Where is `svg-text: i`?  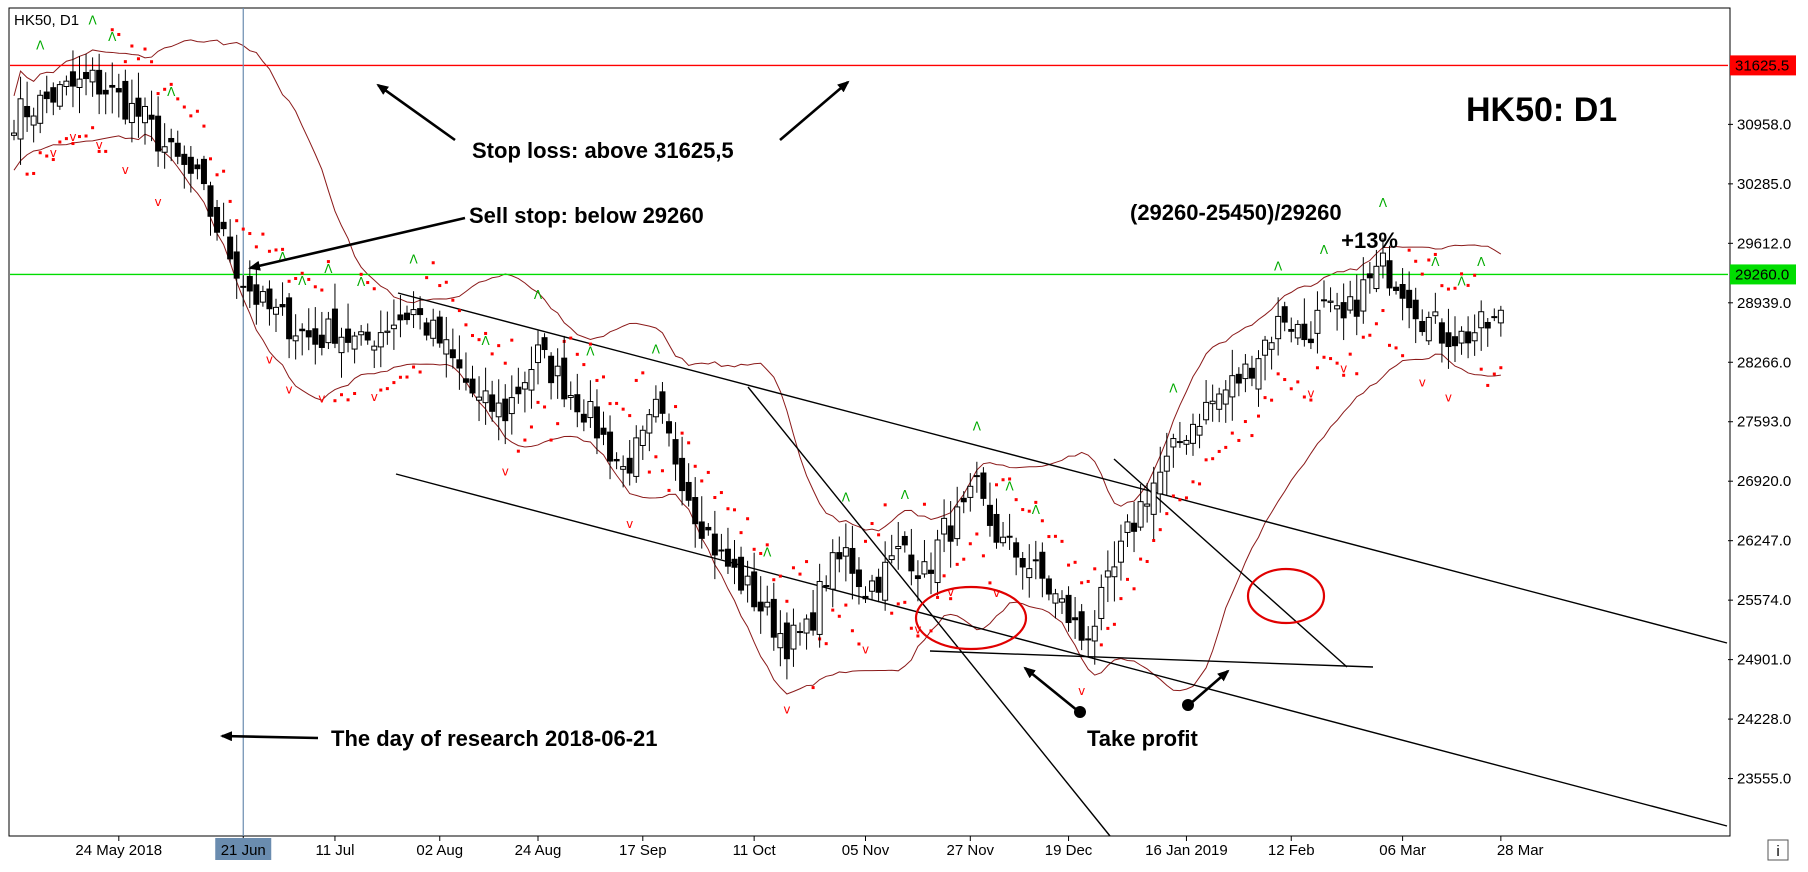
svg-text: i is located at coordinates (1777, 851).